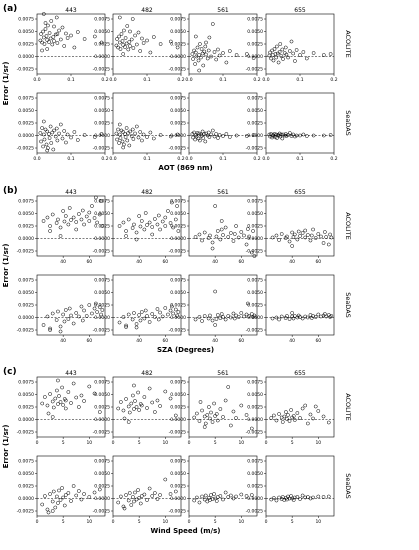 This screenshot has width=419, height=550. What do you see at coordinates (71, 373) in the screenshot?
I see `column-title: 443` at bounding box center [71, 373].